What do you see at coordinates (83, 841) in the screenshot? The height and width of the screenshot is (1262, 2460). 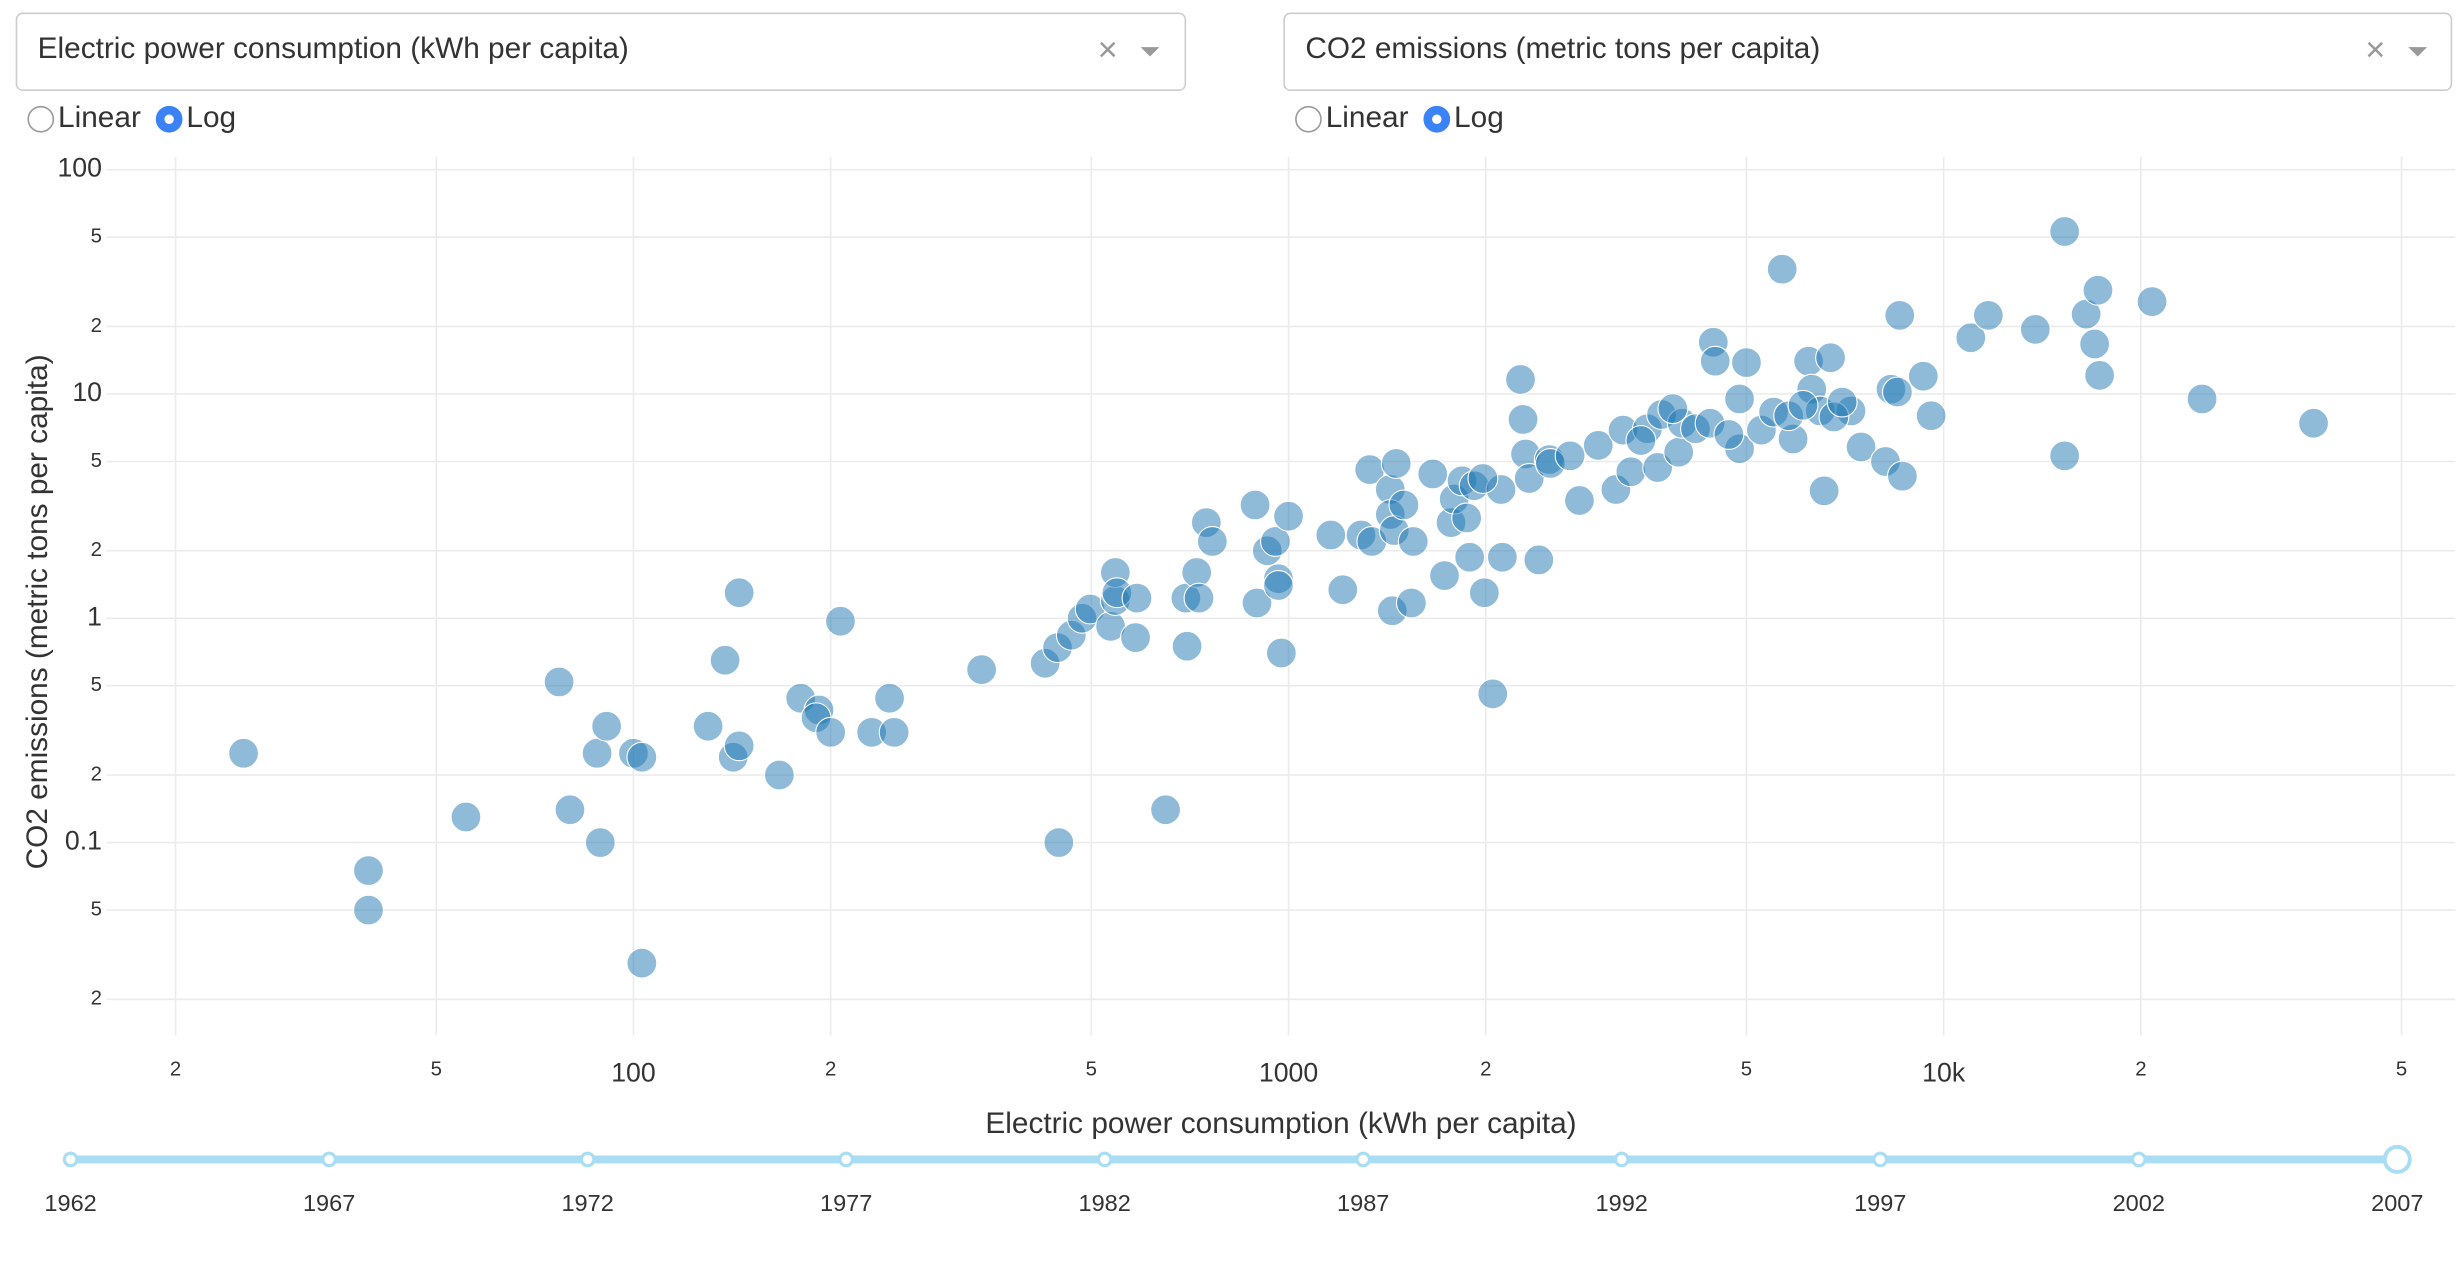 I see `y-tick-label: 0.1` at bounding box center [83, 841].